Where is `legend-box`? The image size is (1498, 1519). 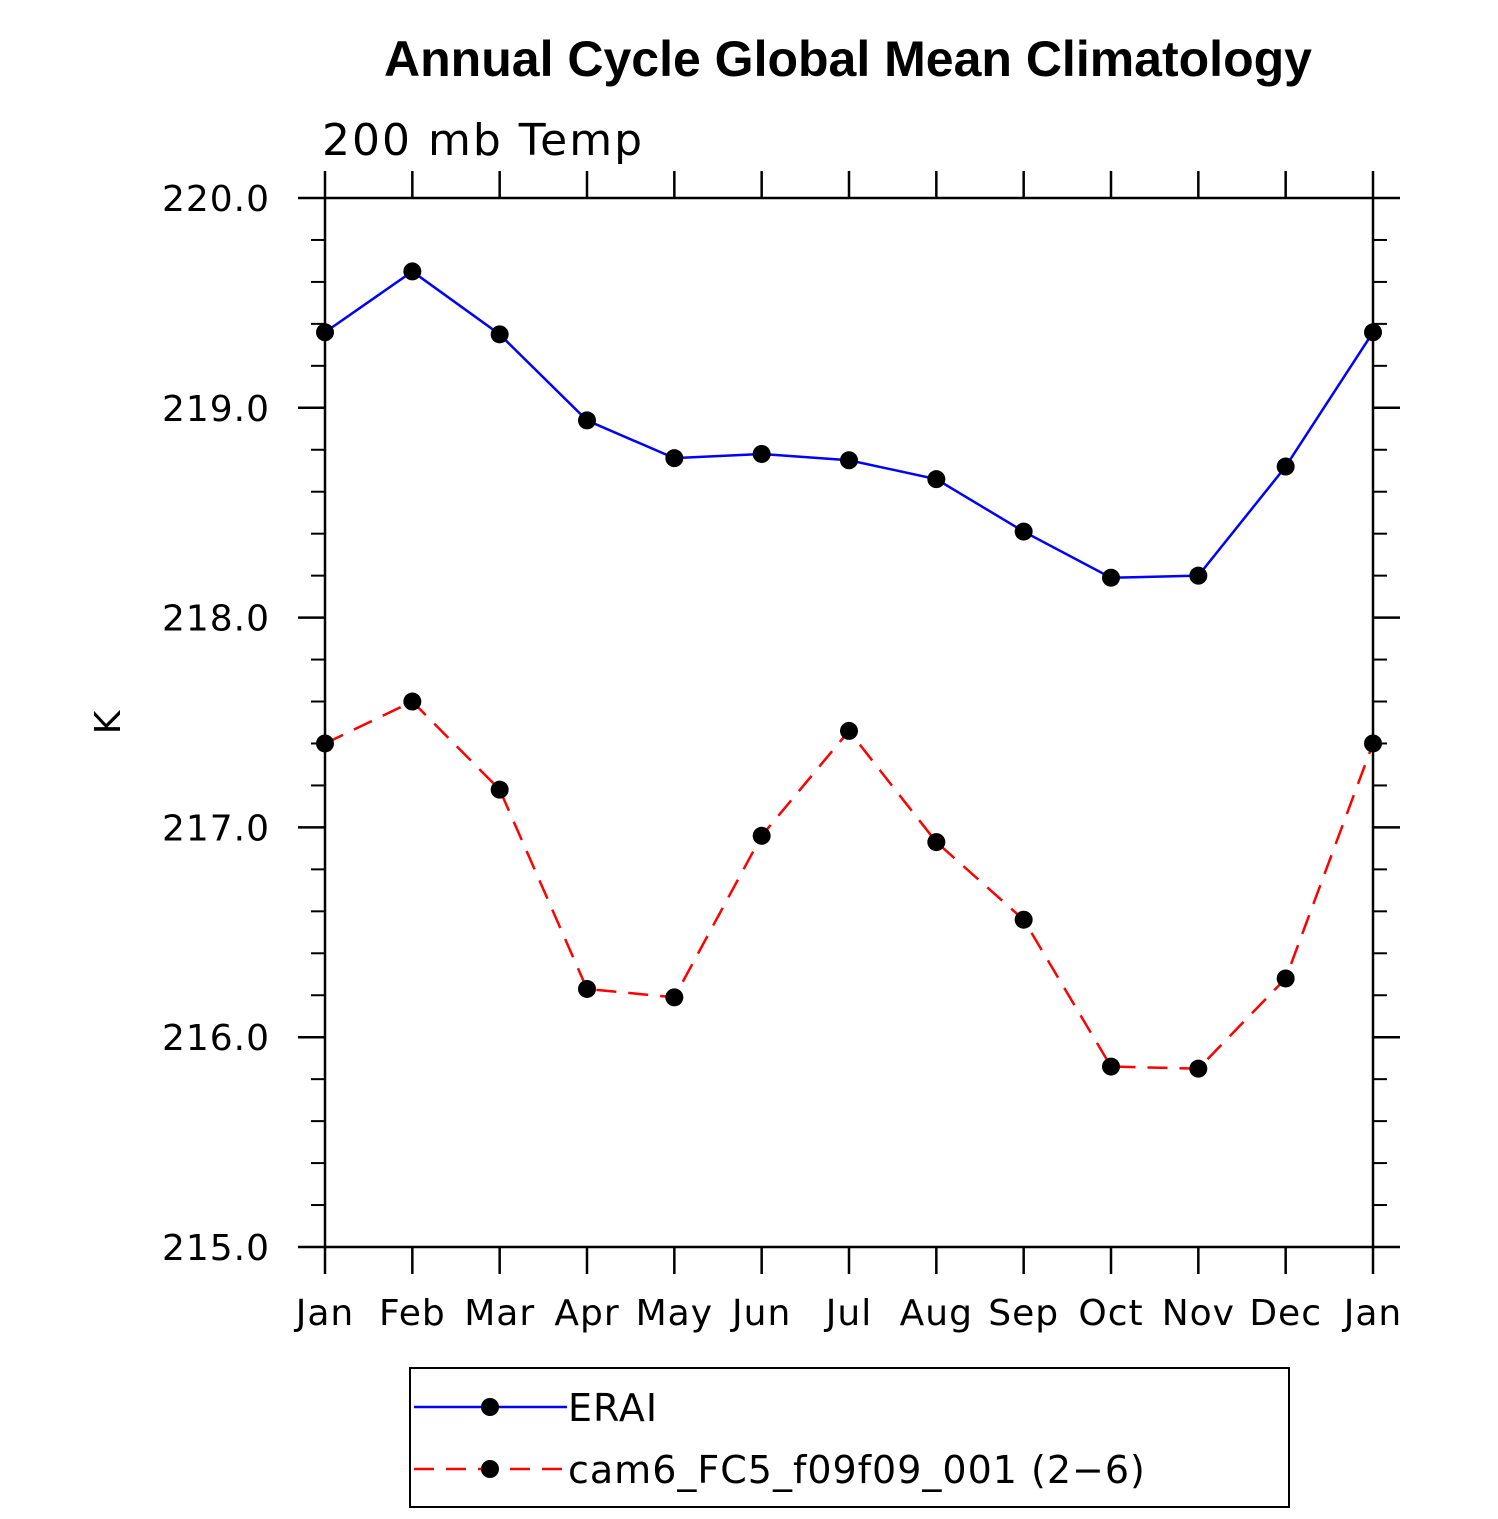 legend-box is located at coordinates (849, 1437).